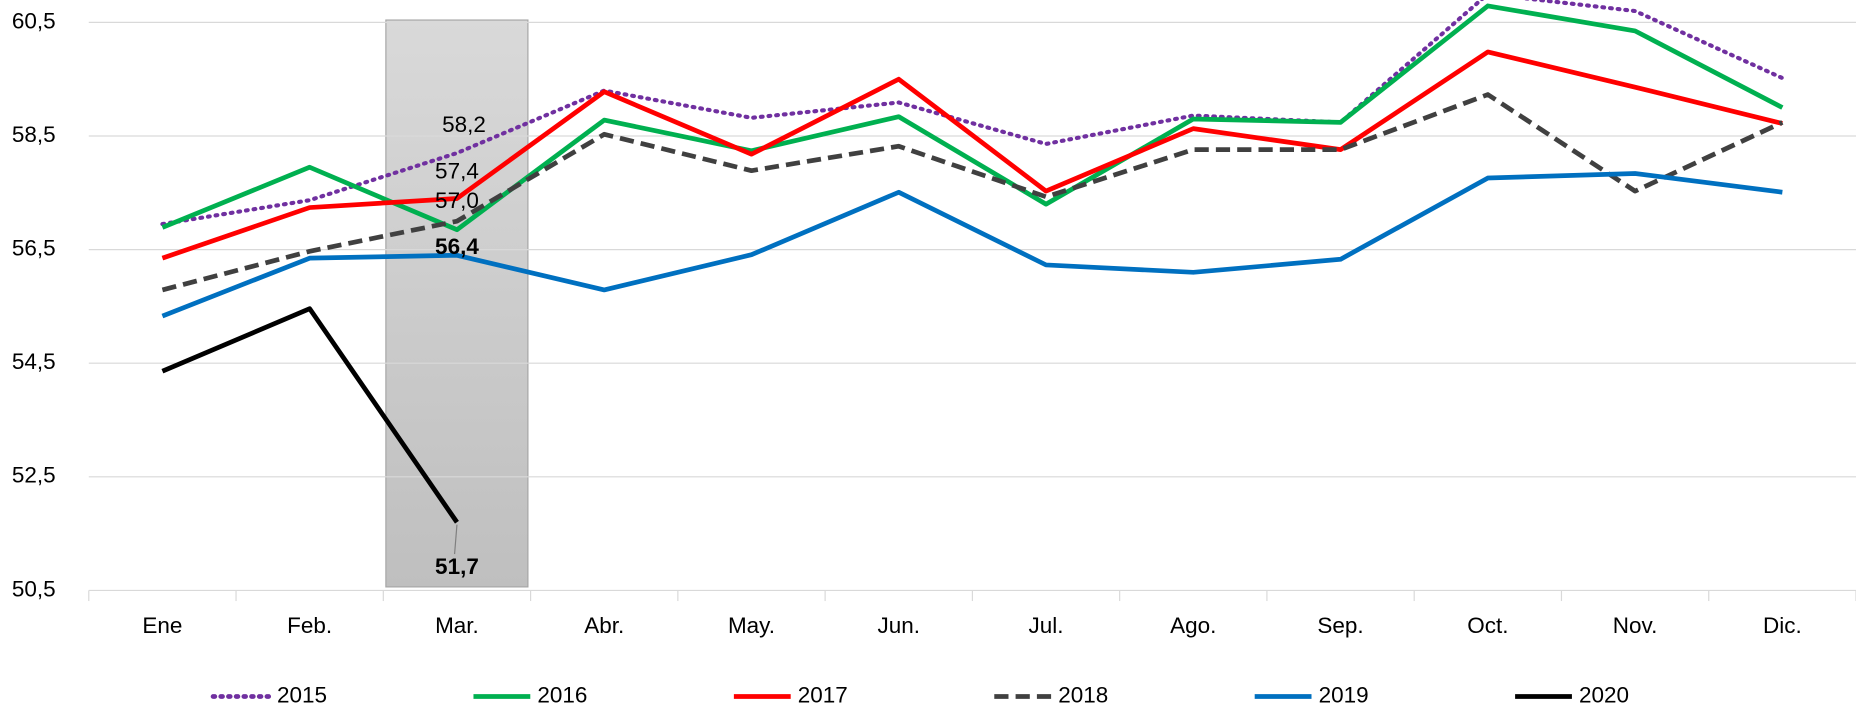 The width and height of the screenshot is (1856, 713). What do you see at coordinates (457, 566) in the screenshot?
I see `data-label: 51,7` at bounding box center [457, 566].